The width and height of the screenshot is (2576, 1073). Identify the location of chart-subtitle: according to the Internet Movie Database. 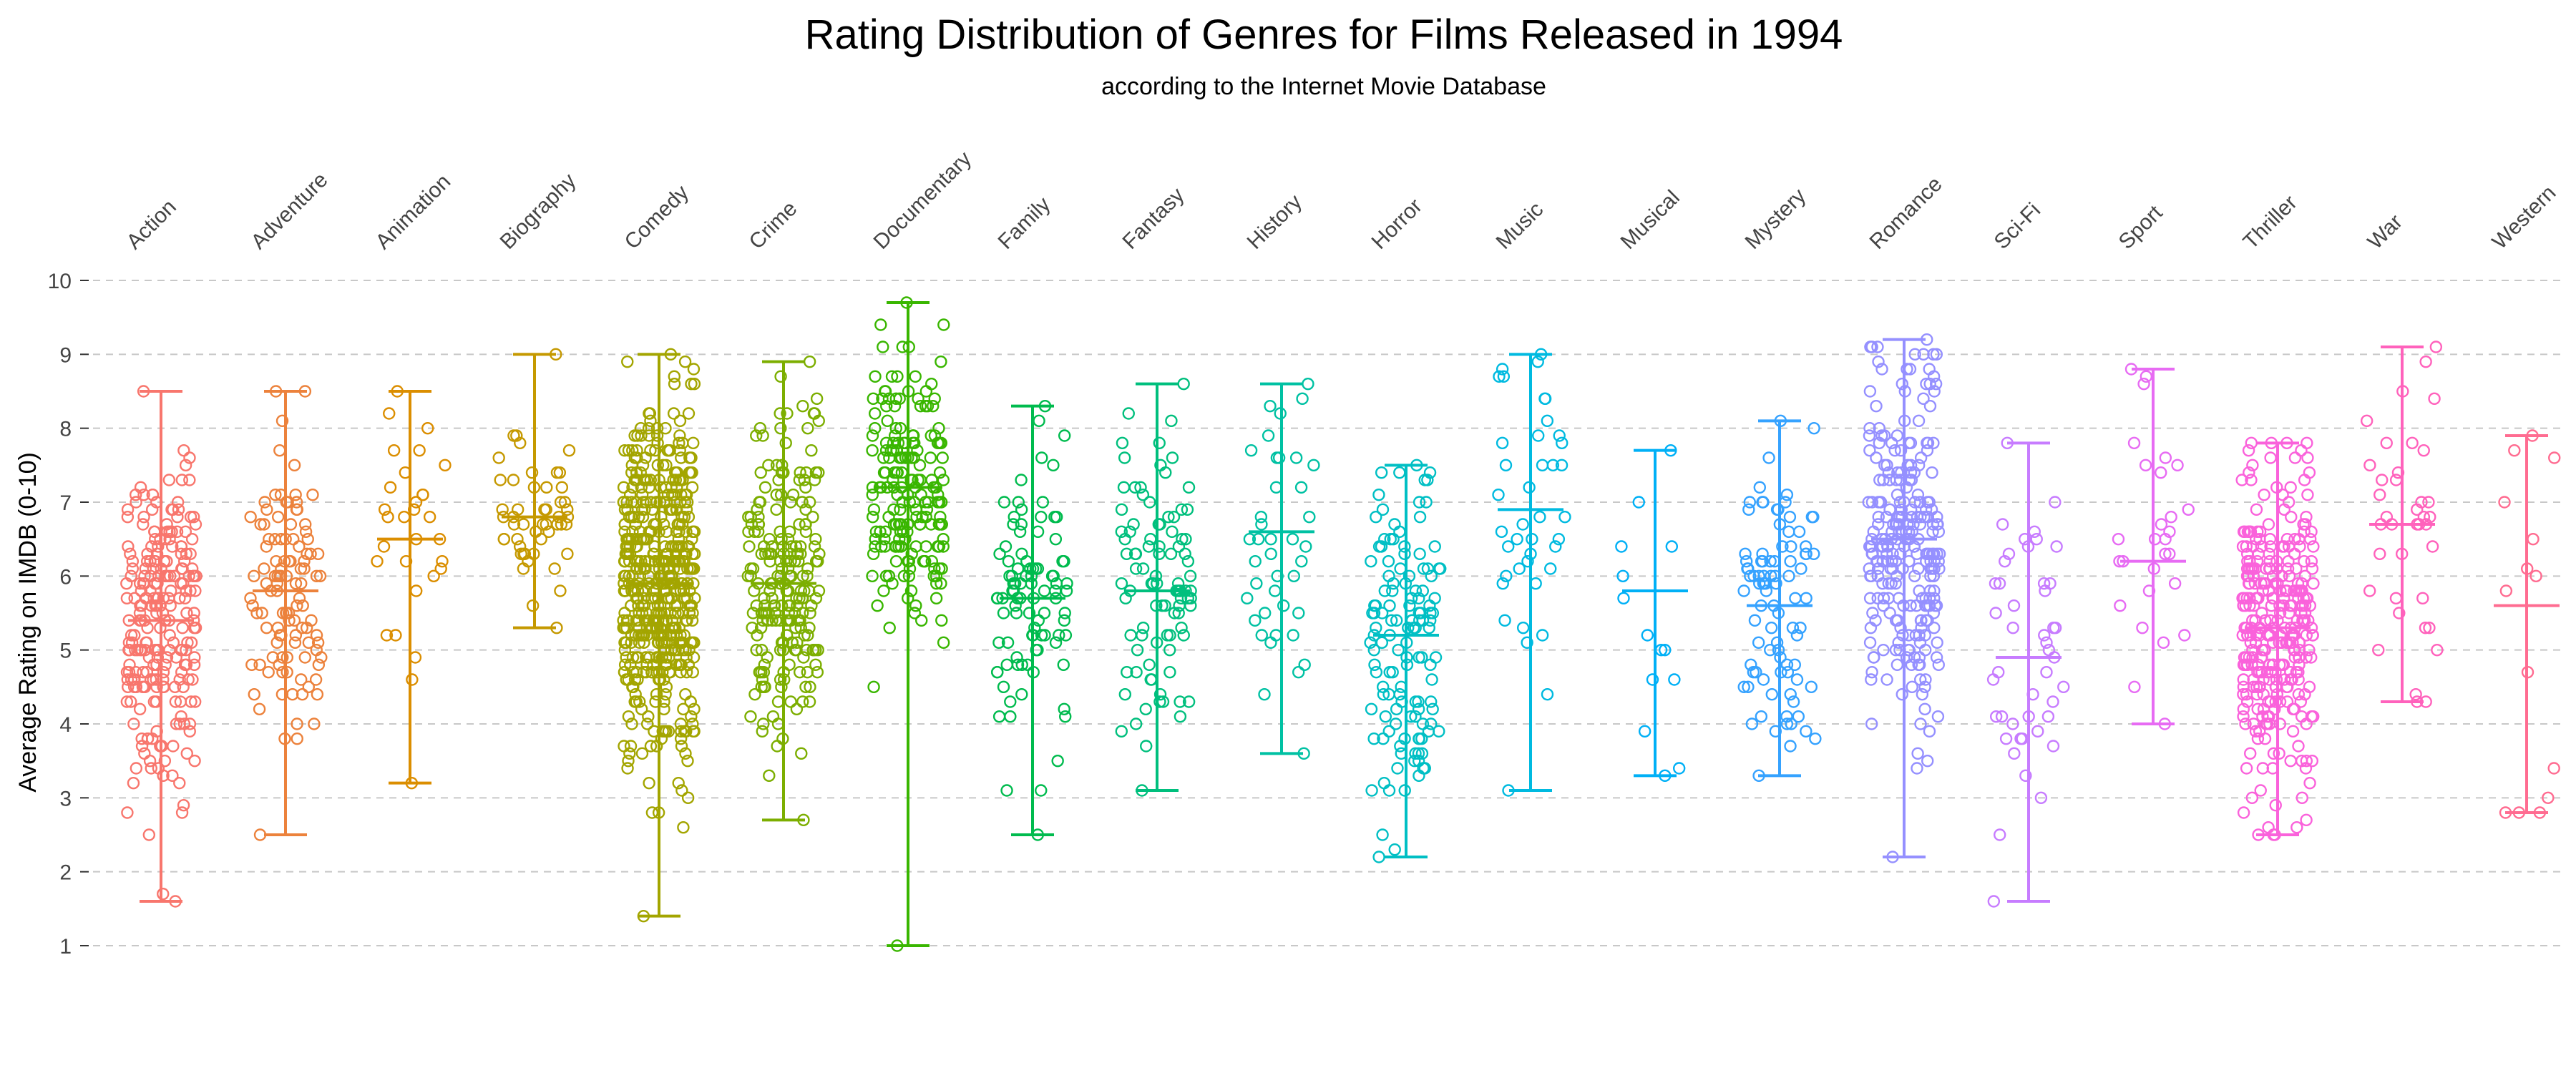
(1323, 86).